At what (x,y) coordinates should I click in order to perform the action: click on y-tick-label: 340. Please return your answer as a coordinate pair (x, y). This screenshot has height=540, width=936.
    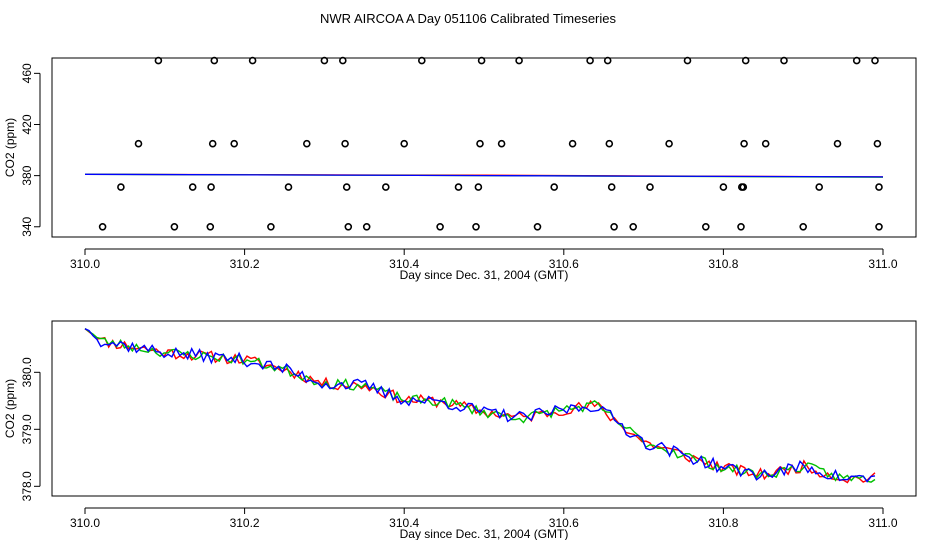
    Looking at the image, I should click on (27, 226).